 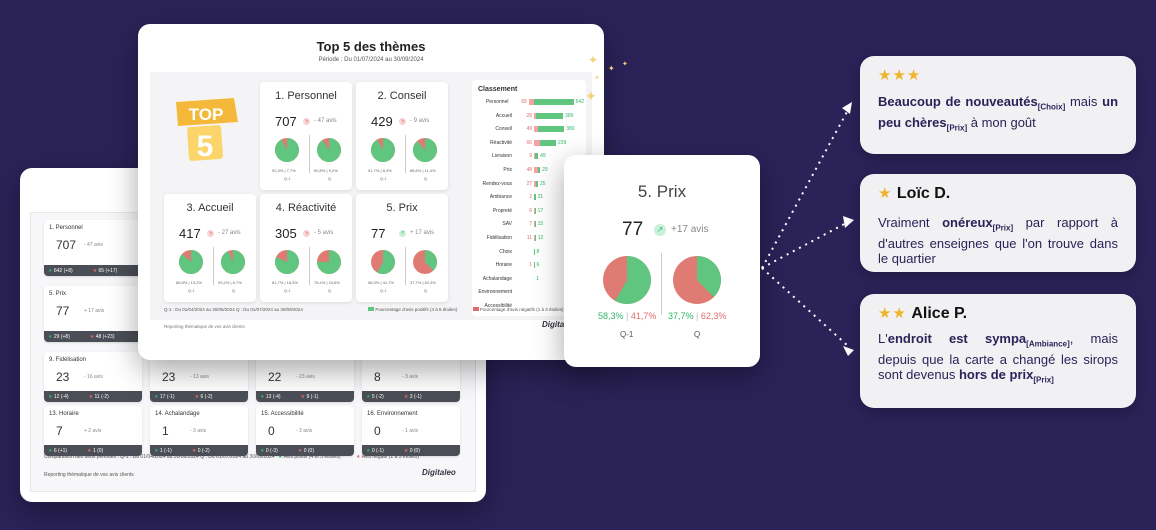 What do you see at coordinates (229, 233) in the screenshot?
I see `theme-count: - 27 avis` at bounding box center [229, 233].